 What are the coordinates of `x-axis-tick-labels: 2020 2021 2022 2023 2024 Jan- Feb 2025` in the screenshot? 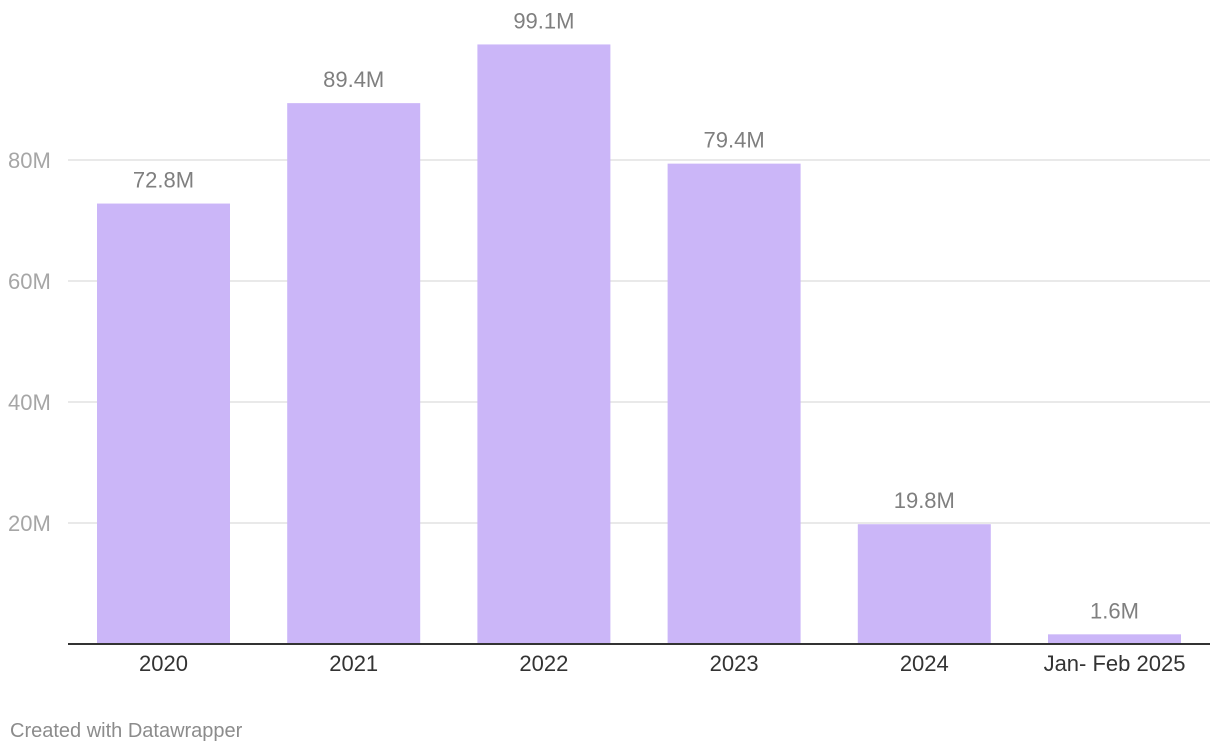 It's located at (662, 663).